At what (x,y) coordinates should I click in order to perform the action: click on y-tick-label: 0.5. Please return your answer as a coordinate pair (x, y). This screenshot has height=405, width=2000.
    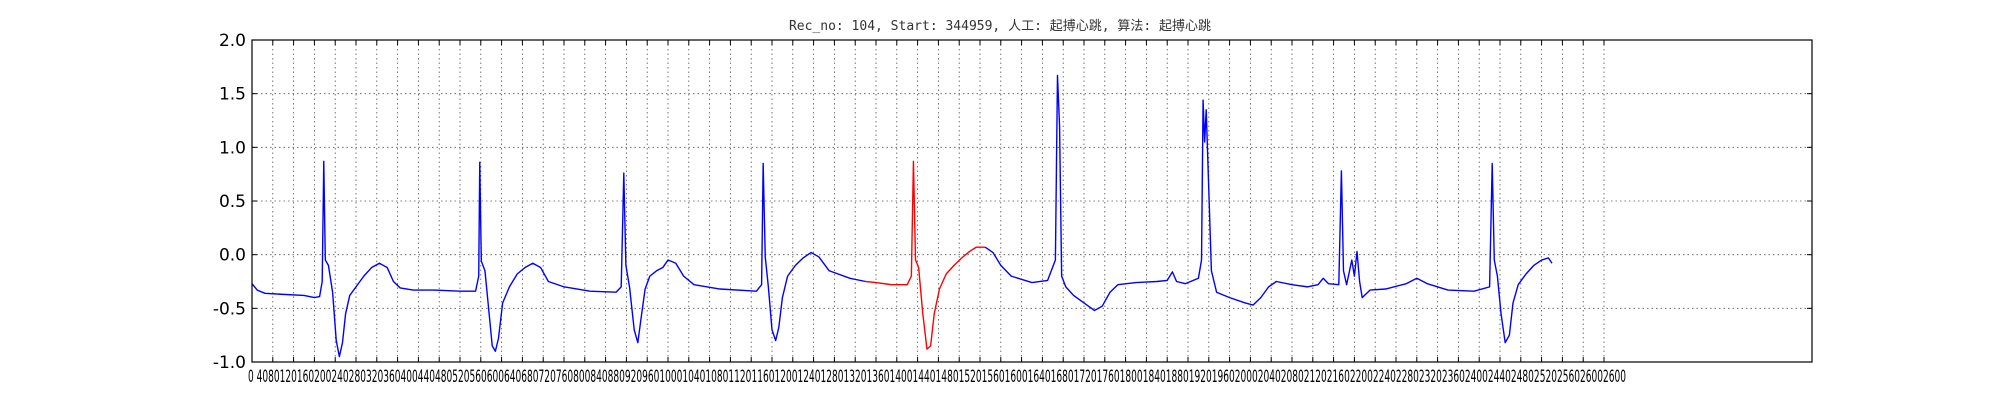
    Looking at the image, I should click on (232, 202).